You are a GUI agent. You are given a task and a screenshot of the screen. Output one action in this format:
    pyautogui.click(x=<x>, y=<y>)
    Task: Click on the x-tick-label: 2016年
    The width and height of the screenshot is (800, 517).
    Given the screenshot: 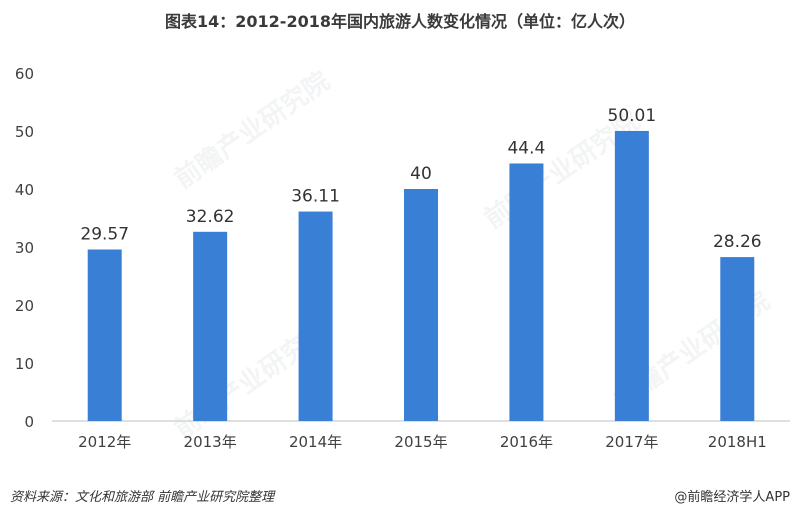 What is the action you would take?
    pyautogui.click(x=526, y=442)
    